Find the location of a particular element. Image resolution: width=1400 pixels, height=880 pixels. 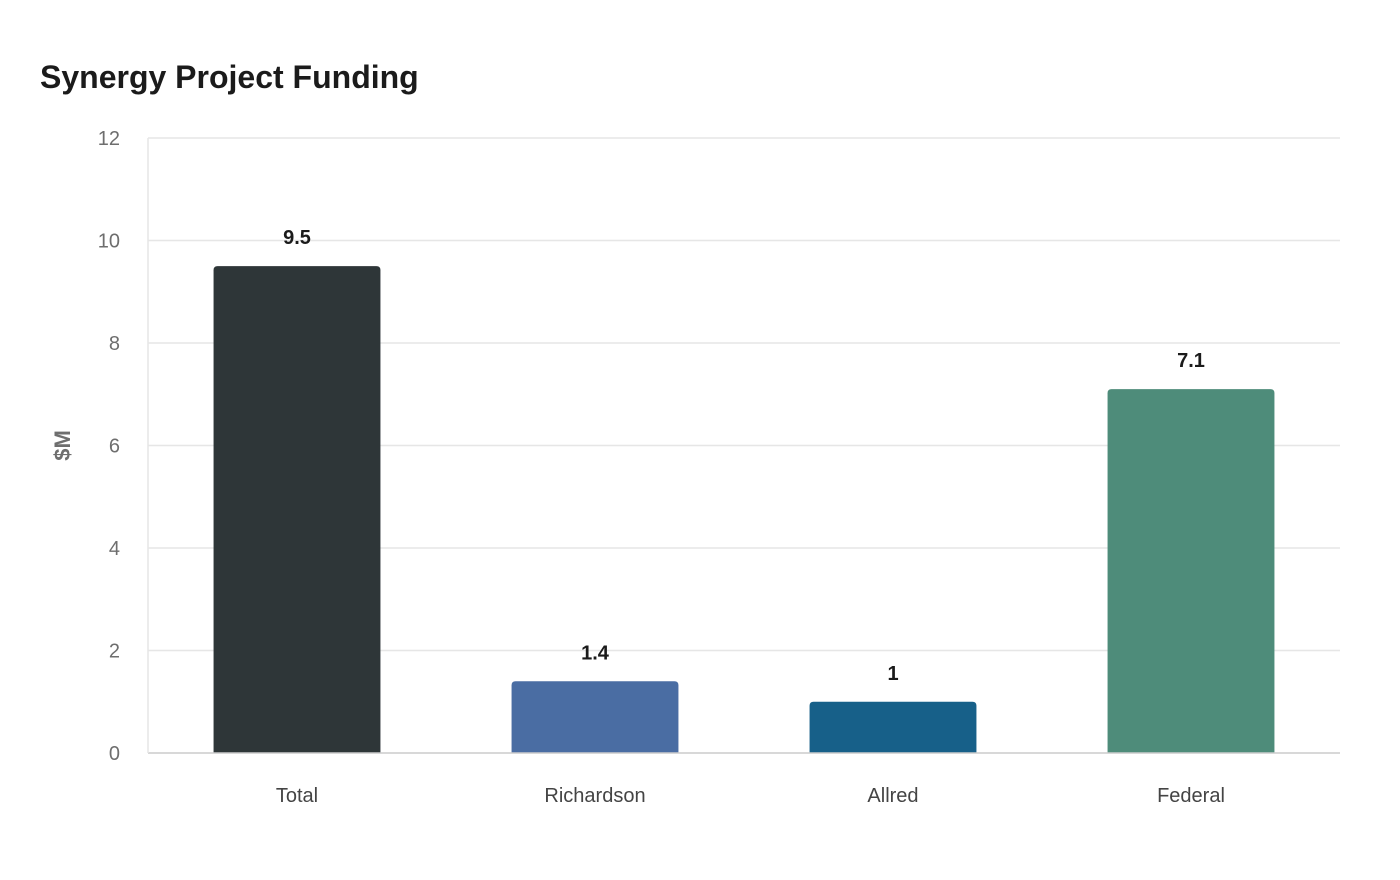

x-tick-label: Richardson is located at coordinates (594, 796).